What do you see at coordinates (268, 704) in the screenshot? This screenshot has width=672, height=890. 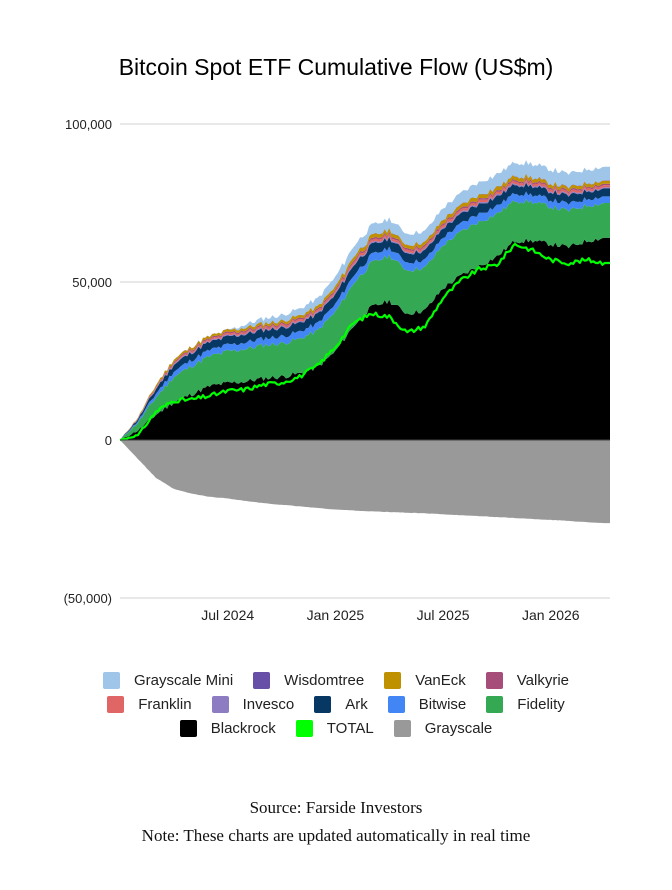 I see `legend-label: Invesco` at bounding box center [268, 704].